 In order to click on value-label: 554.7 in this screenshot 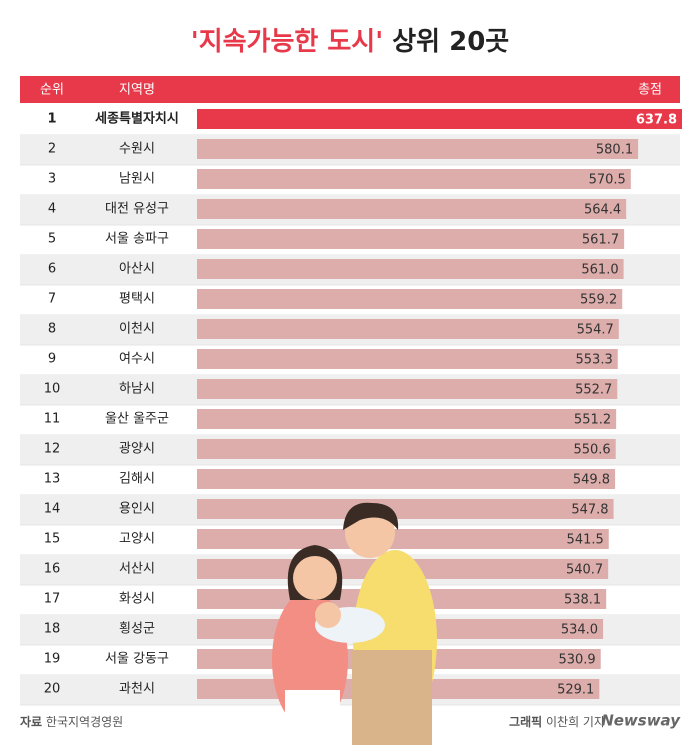, I will do `click(595, 330)`.